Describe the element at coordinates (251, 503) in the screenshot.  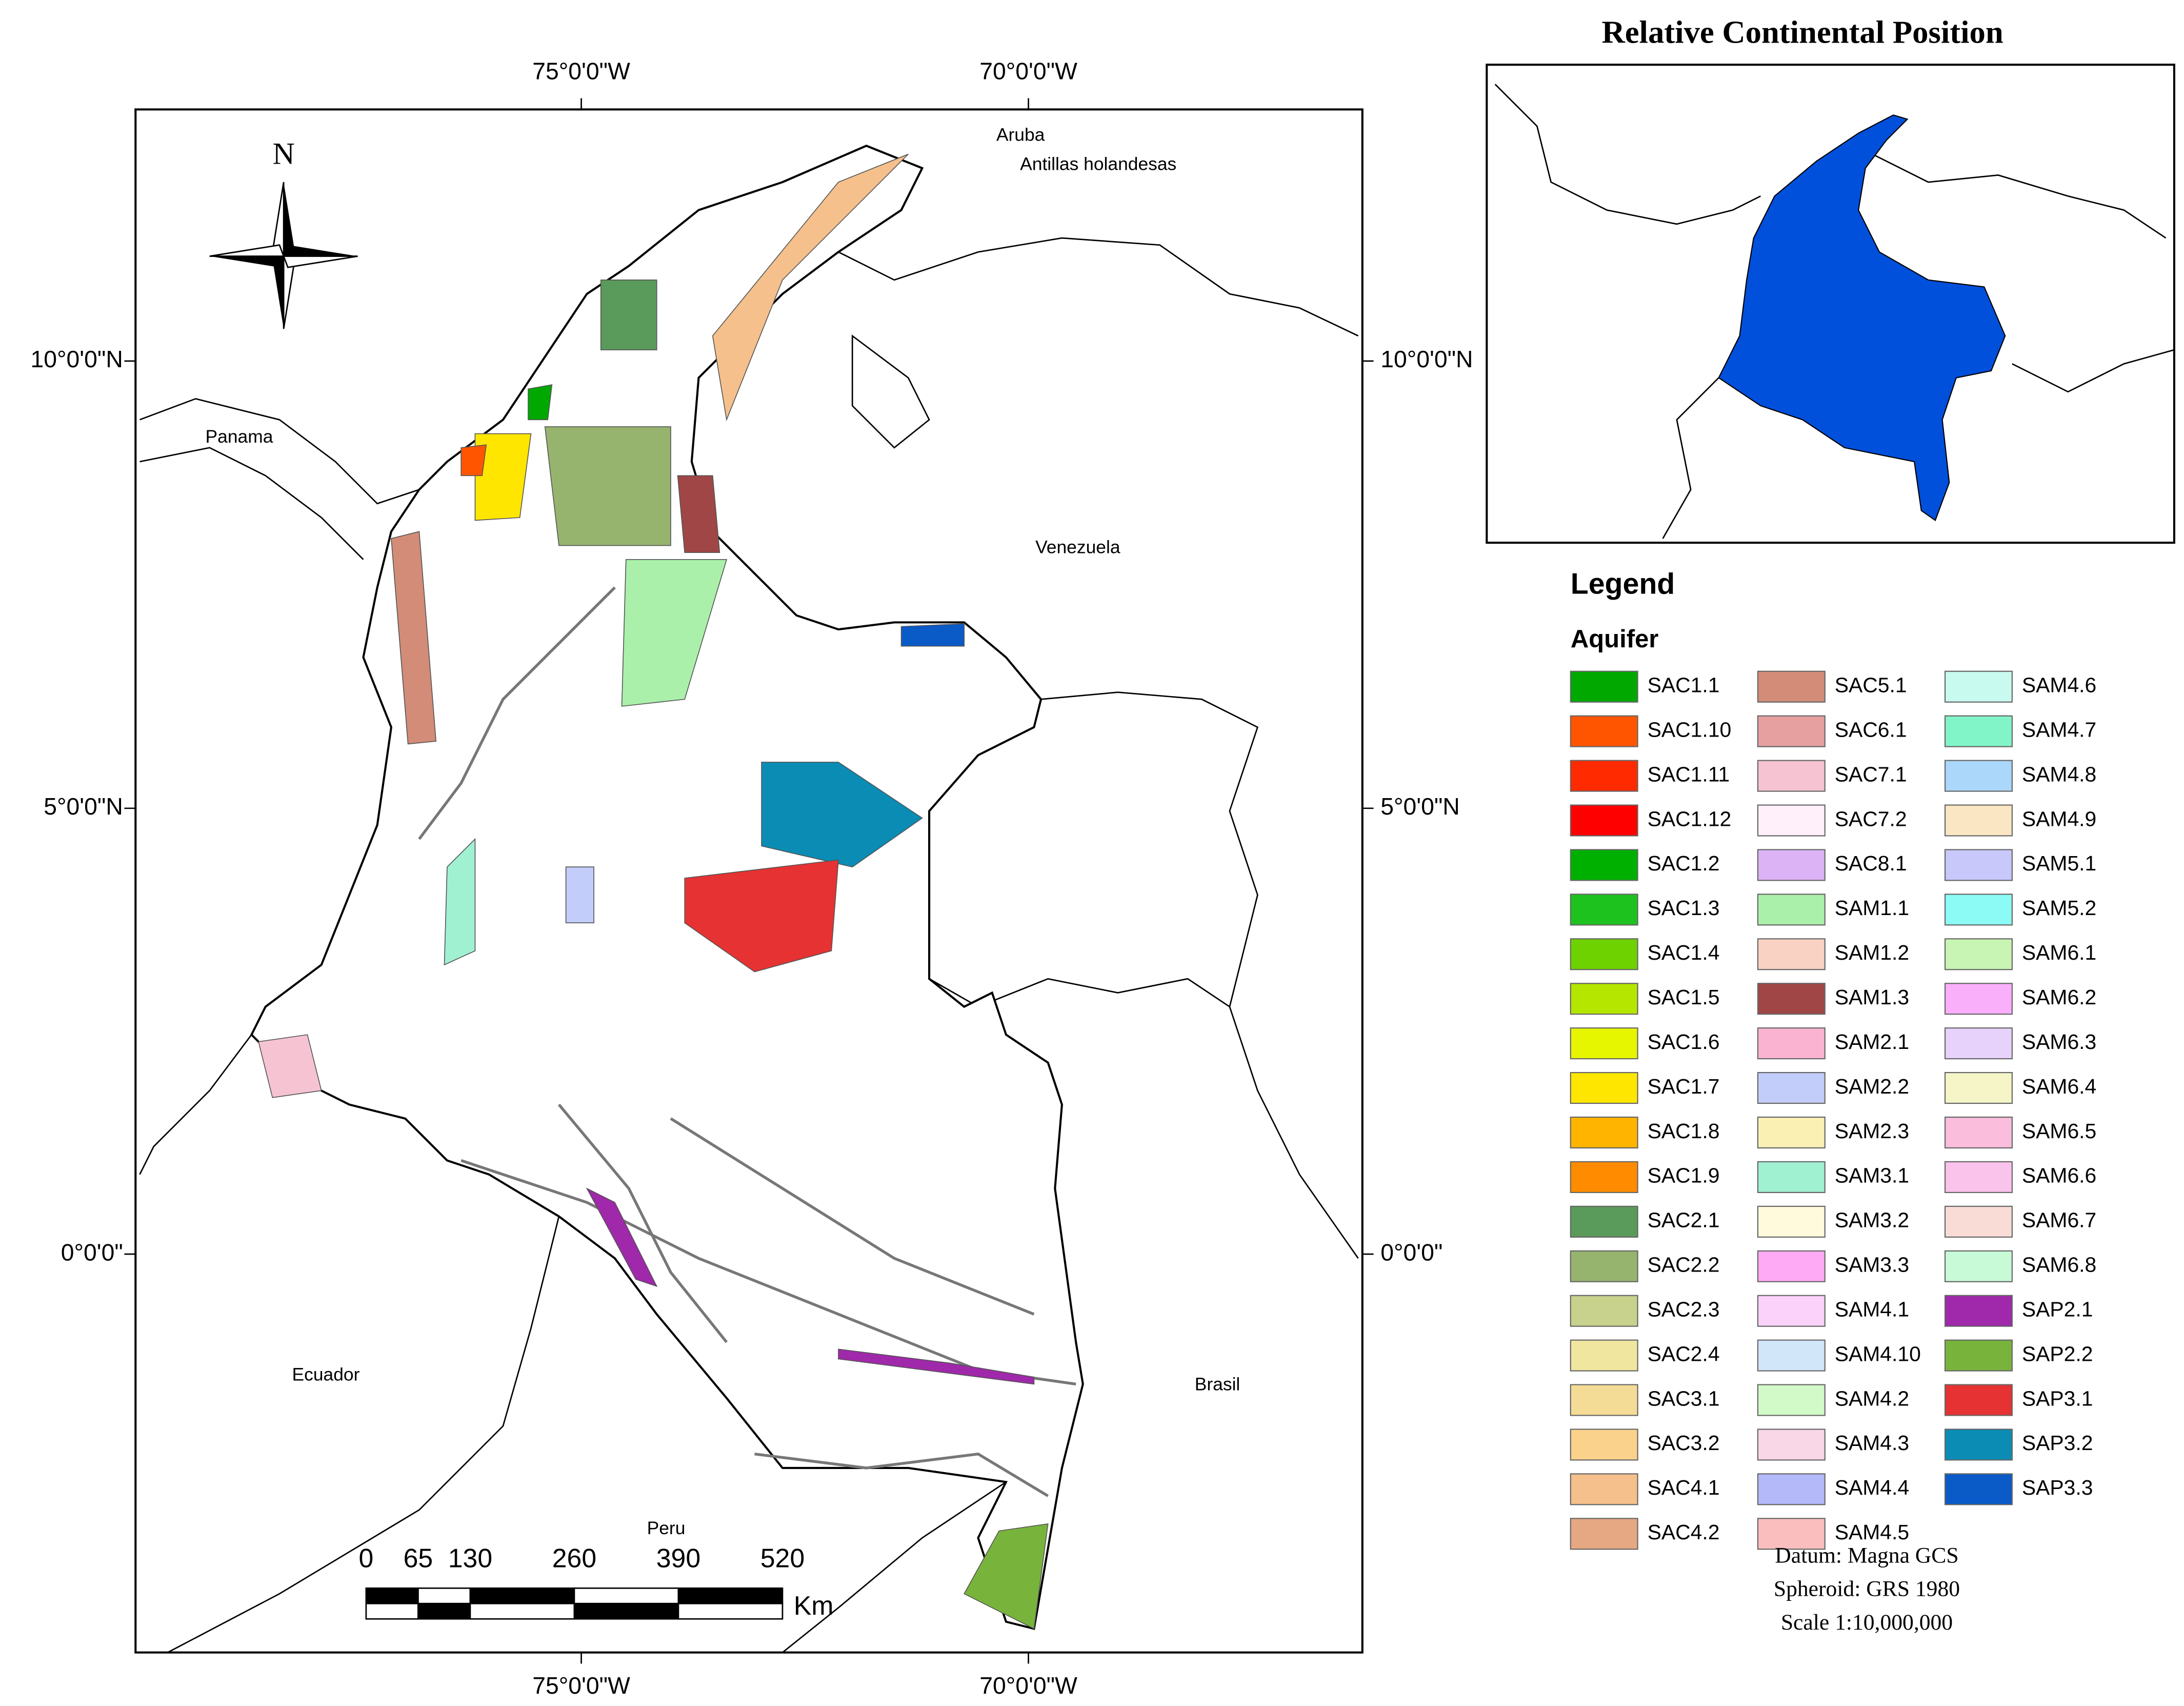
I see `panama-coast` at that location.